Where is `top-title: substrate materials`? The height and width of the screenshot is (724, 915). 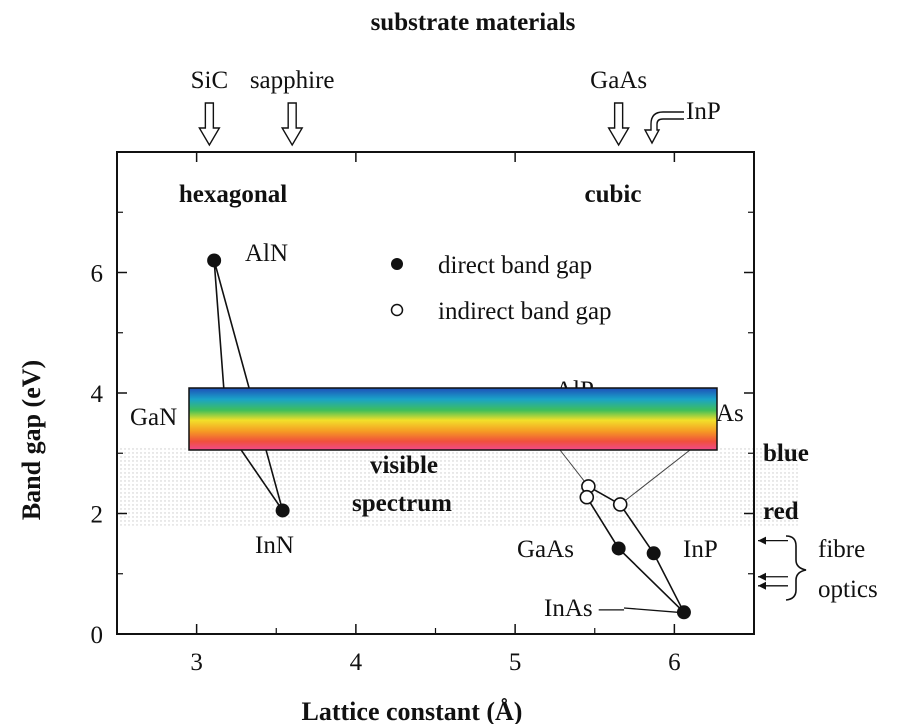 top-title: substrate materials is located at coordinates (473, 22).